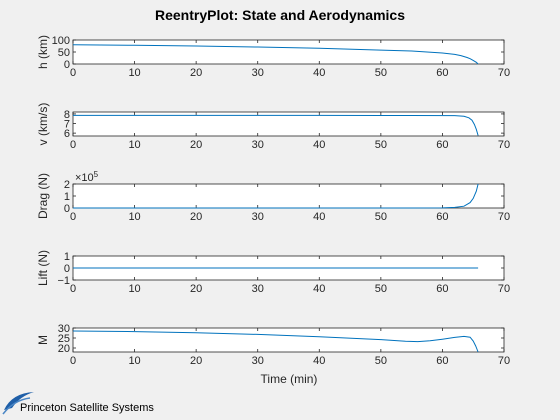 The image size is (560, 420). I want to click on y-axis-label: h (km), so click(43, 52).